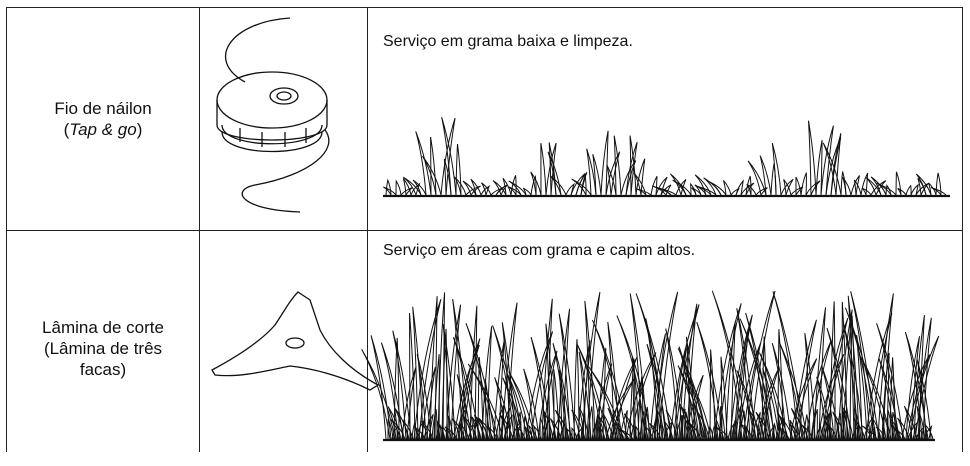  Describe the element at coordinates (66, 129) in the screenshot. I see `paren: (` at that location.